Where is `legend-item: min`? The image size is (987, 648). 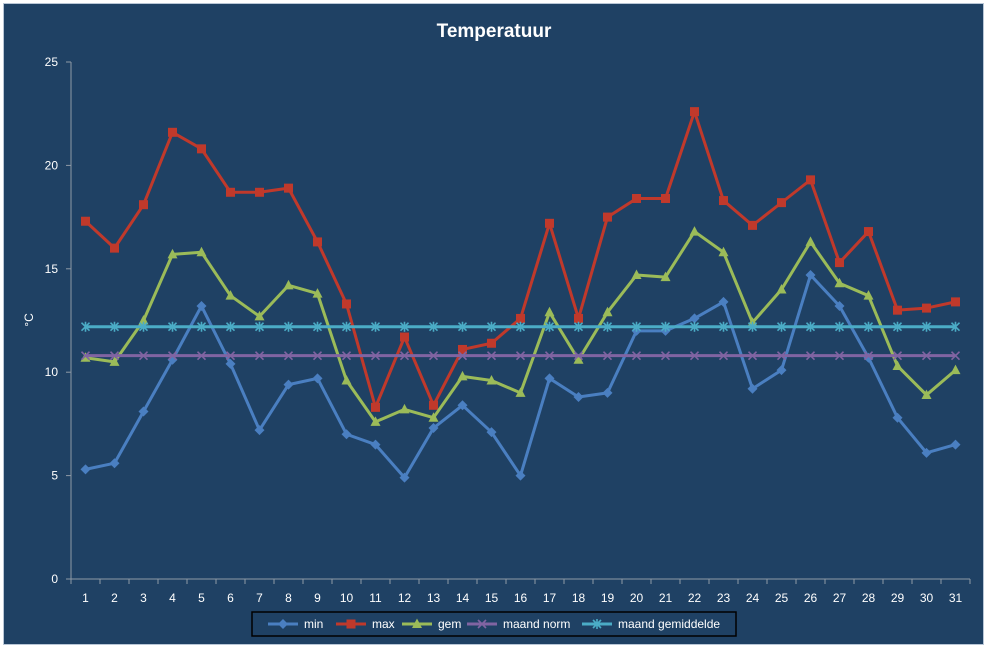 legend-item: min is located at coordinates (295, 624).